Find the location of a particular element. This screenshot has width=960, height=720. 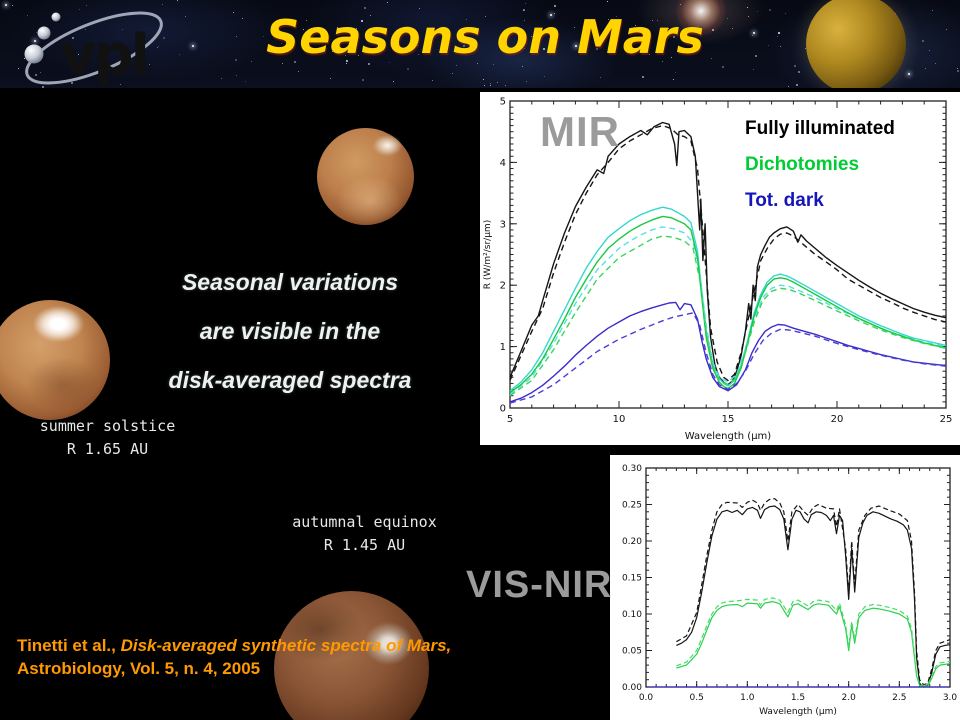

svg-text: 0.05 is located at coordinates (632, 652).